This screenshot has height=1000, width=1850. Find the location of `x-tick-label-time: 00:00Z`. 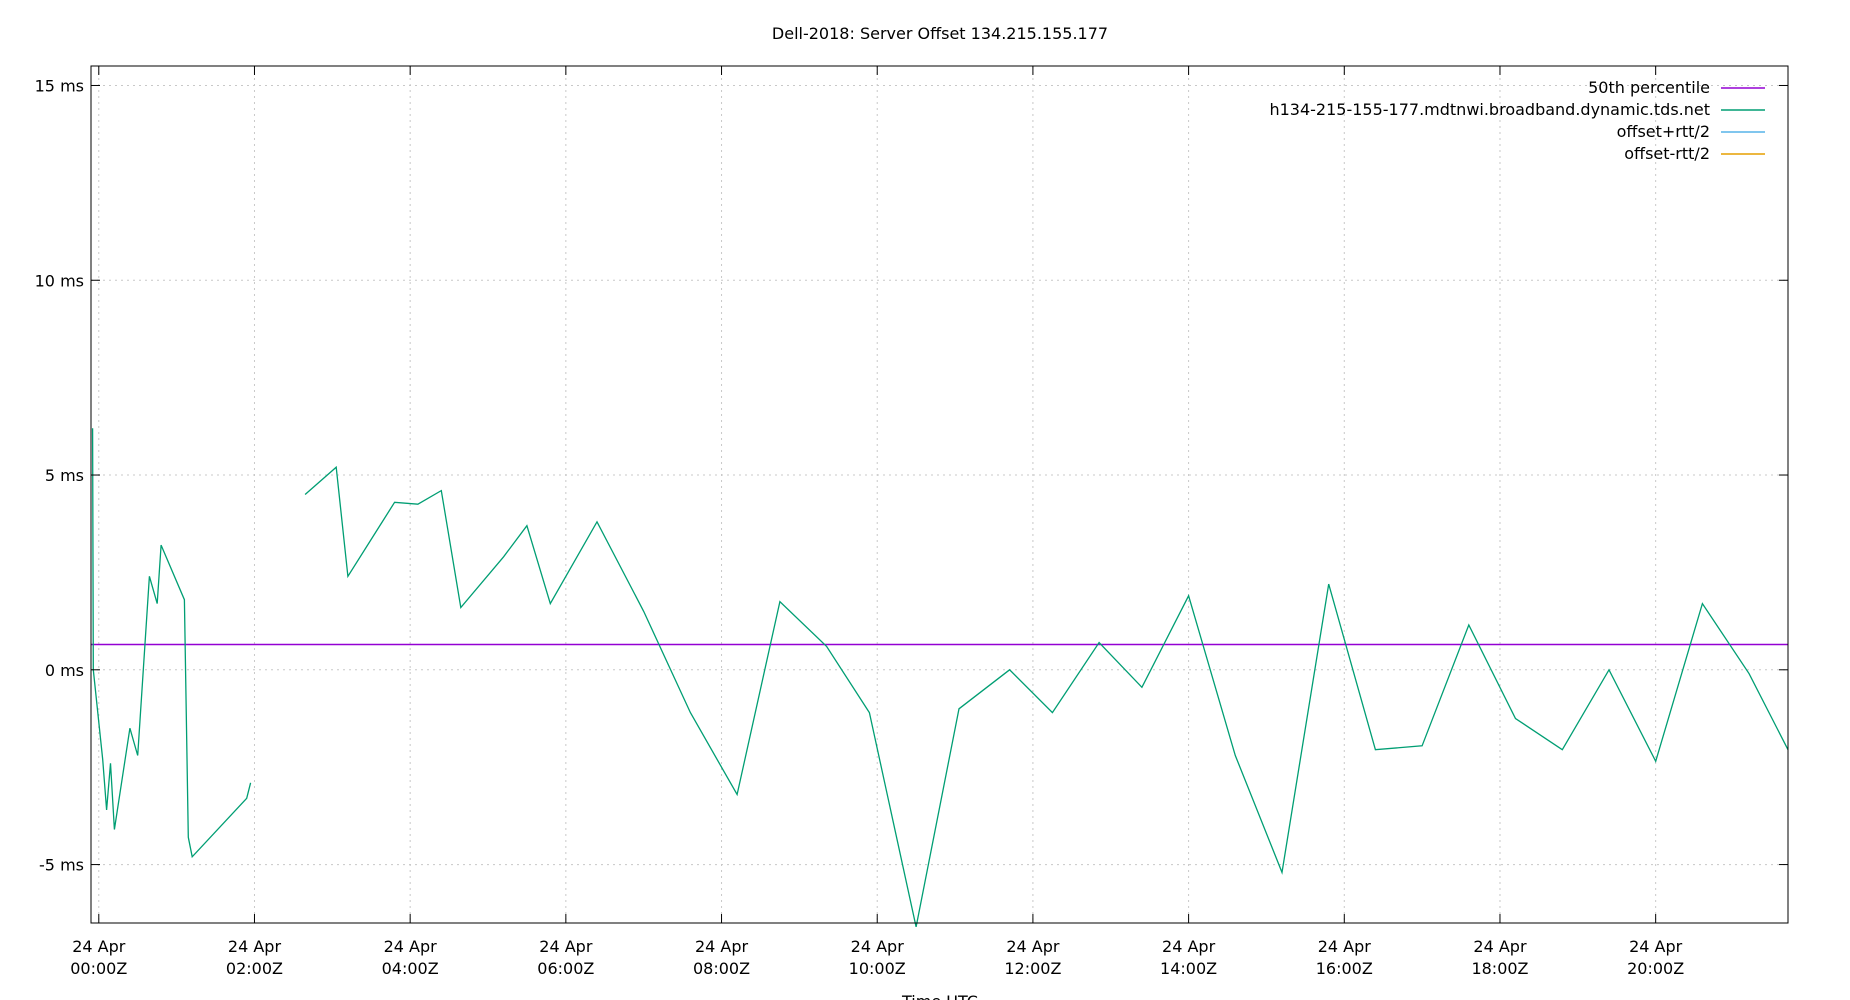

x-tick-label-time: 00:00Z is located at coordinates (98, 968).